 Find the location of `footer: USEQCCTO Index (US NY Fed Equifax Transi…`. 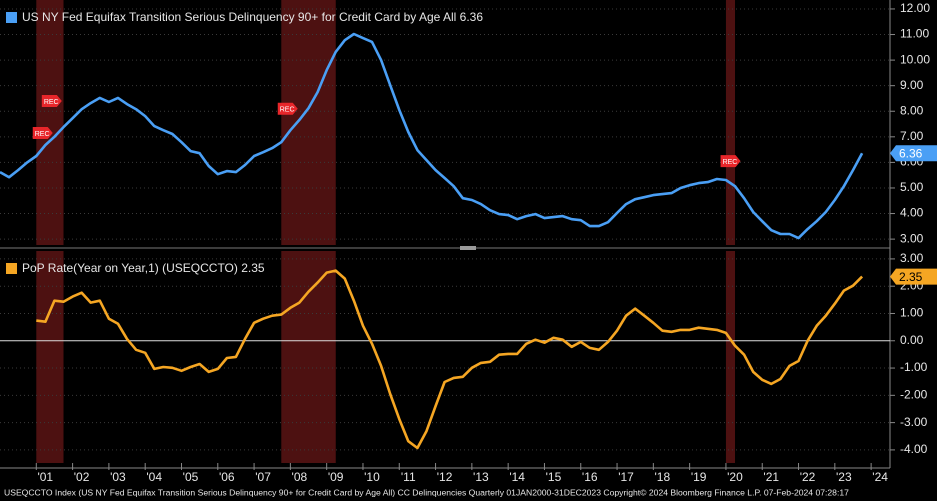

footer: USEQCCTO Index (US NY Fed Equifax Transi… is located at coordinates (426, 492).